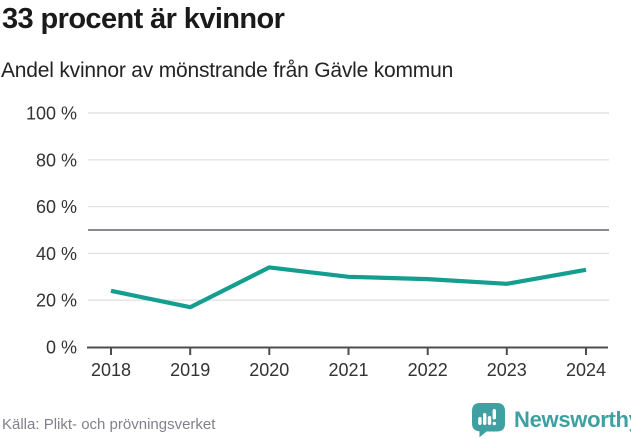 This screenshot has width=631, height=439. Describe the element at coordinates (61, 348) in the screenshot. I see `y-axis-tick-label: 0 %` at that location.